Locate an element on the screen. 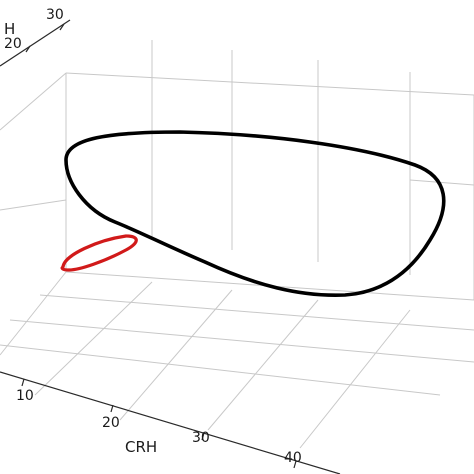  z-tick-label: 30 is located at coordinates (55, 15).